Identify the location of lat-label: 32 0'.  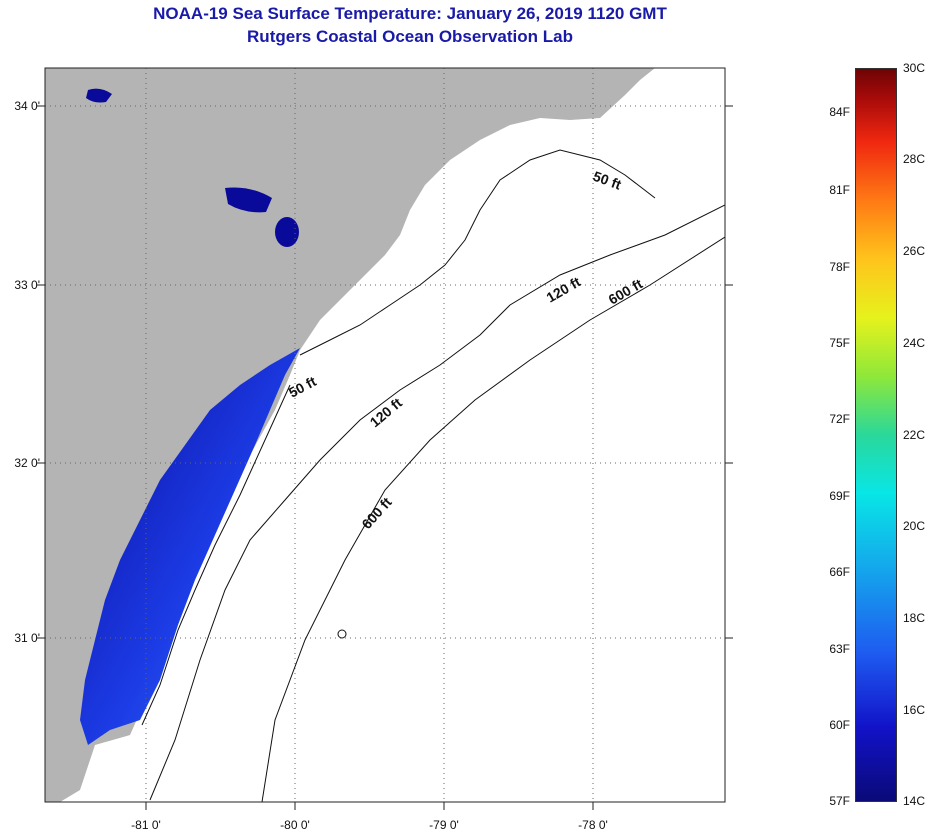
(27, 463).